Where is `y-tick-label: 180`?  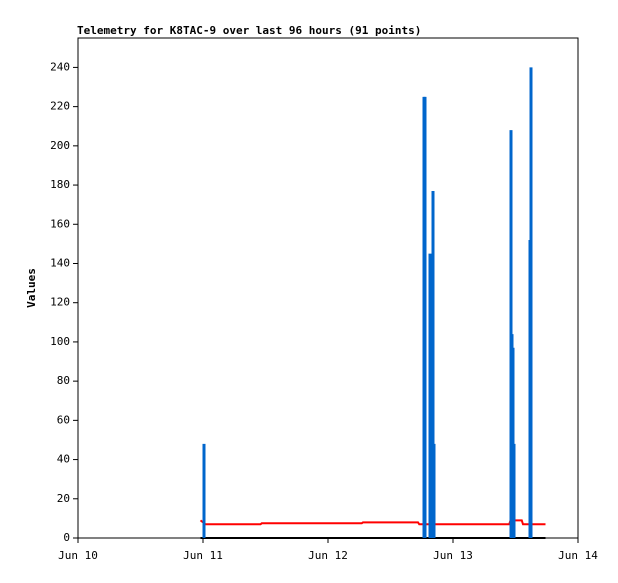 y-tick-label: 180 is located at coordinates (60, 184).